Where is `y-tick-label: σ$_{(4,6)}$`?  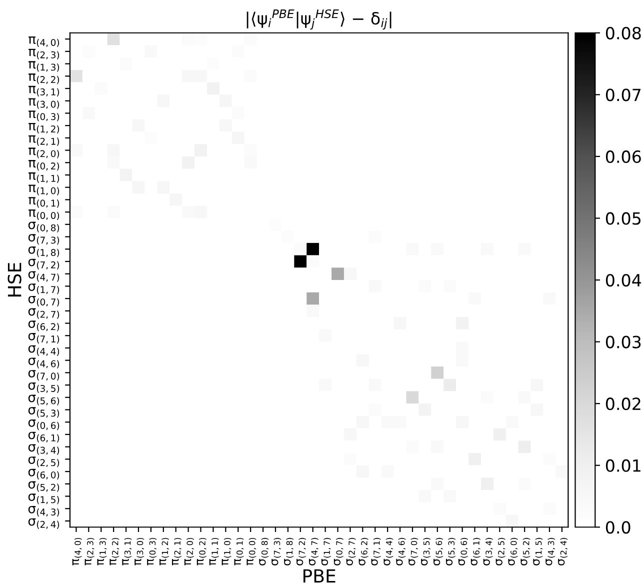 y-tick-label: σ$_{(4,6)}$ is located at coordinates (44, 363).